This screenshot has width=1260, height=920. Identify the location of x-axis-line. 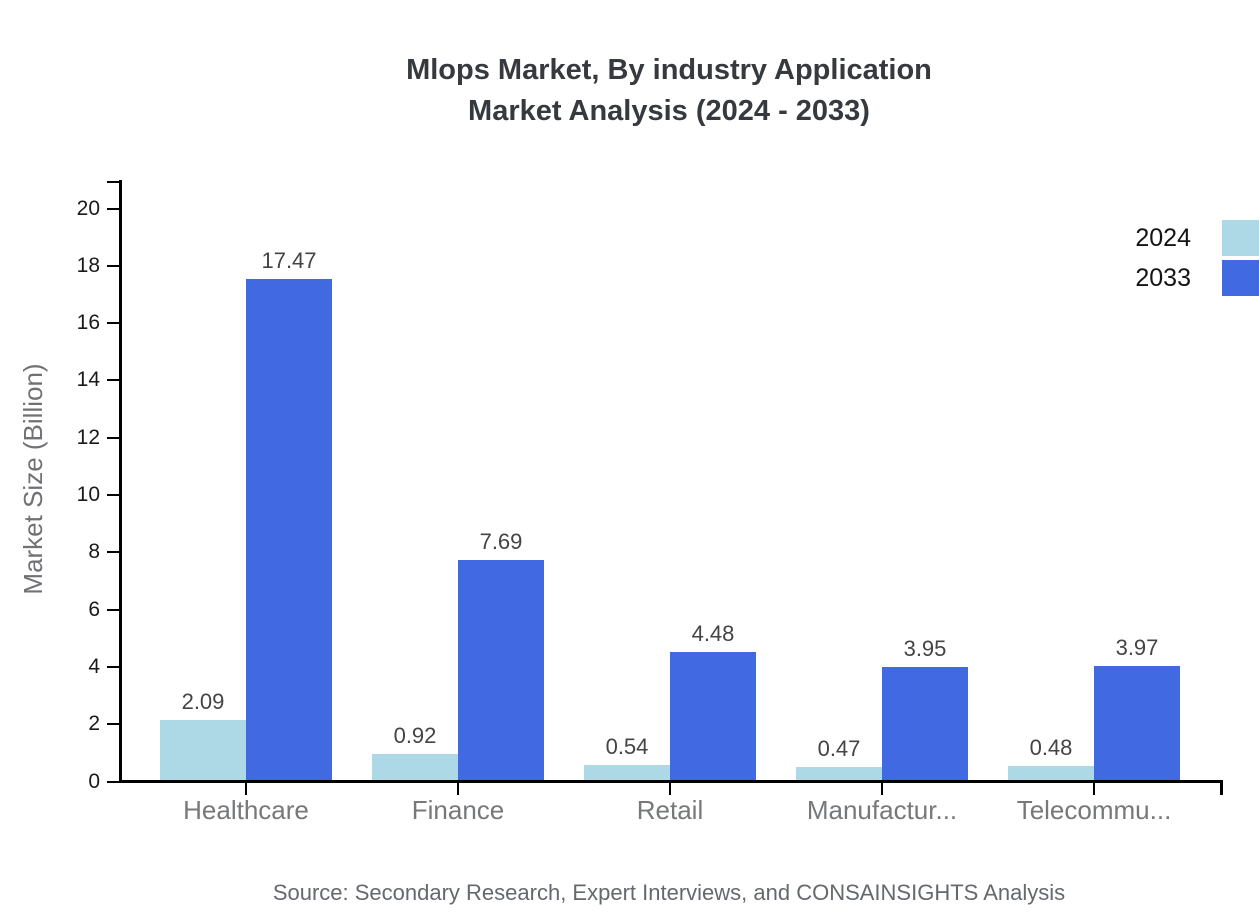
(671, 781).